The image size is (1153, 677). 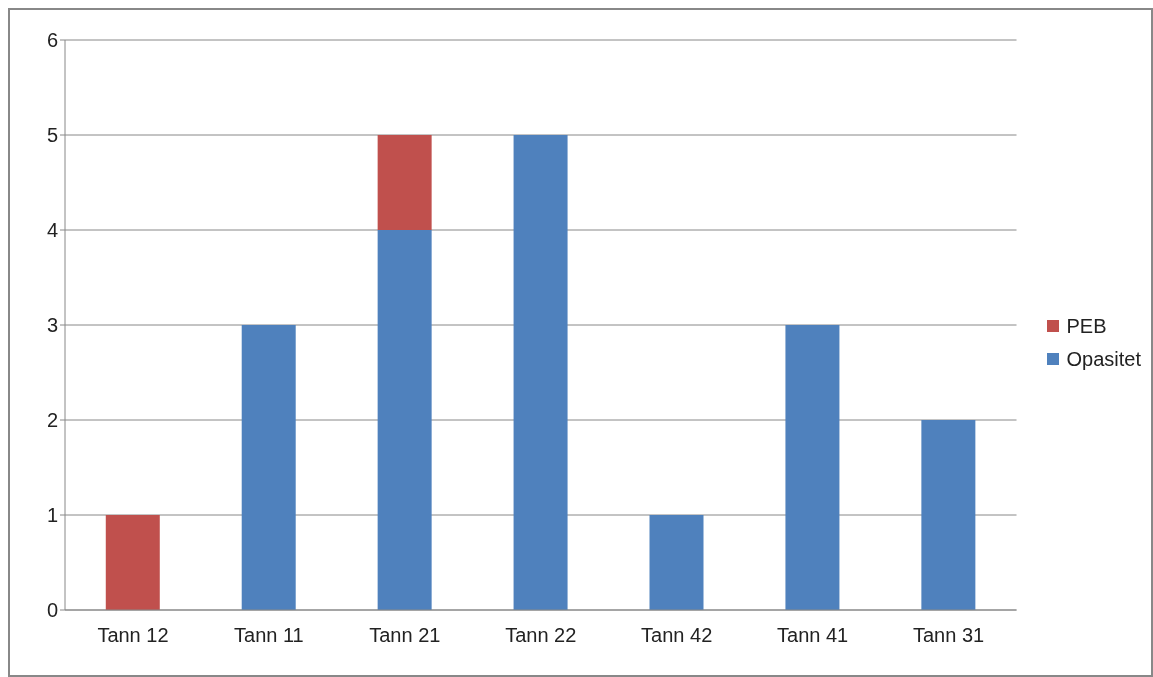 What do you see at coordinates (541, 635) in the screenshot?
I see `x-tick-label: Tann 22` at bounding box center [541, 635].